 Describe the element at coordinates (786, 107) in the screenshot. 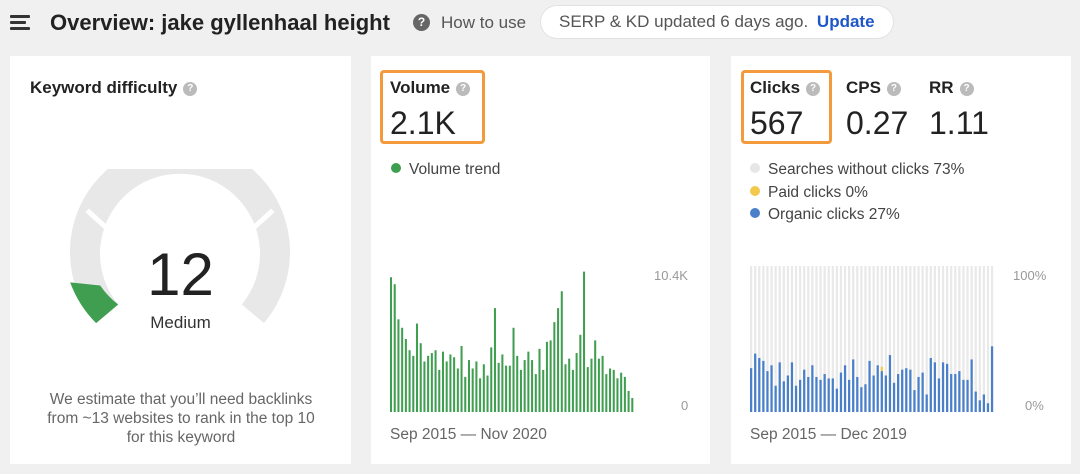

I see `clicks-highlight-box` at that location.